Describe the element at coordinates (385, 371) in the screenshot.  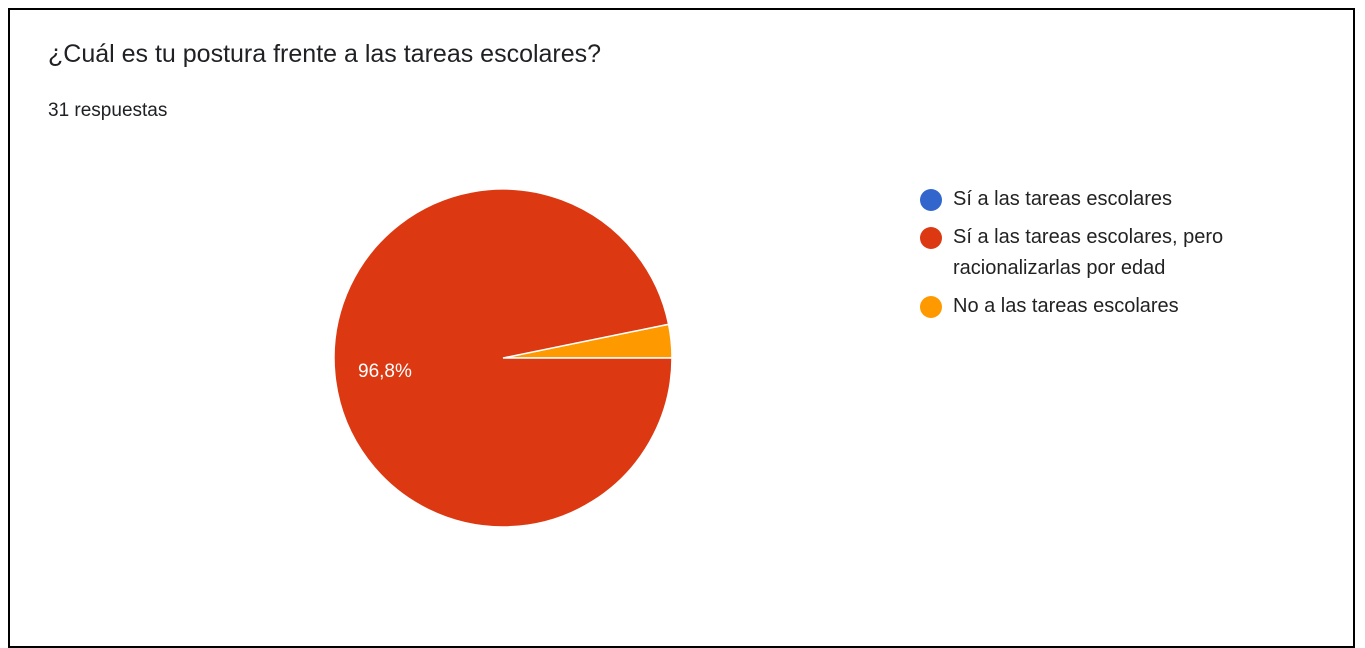
I see `pie-data-label: 96,8%` at that location.